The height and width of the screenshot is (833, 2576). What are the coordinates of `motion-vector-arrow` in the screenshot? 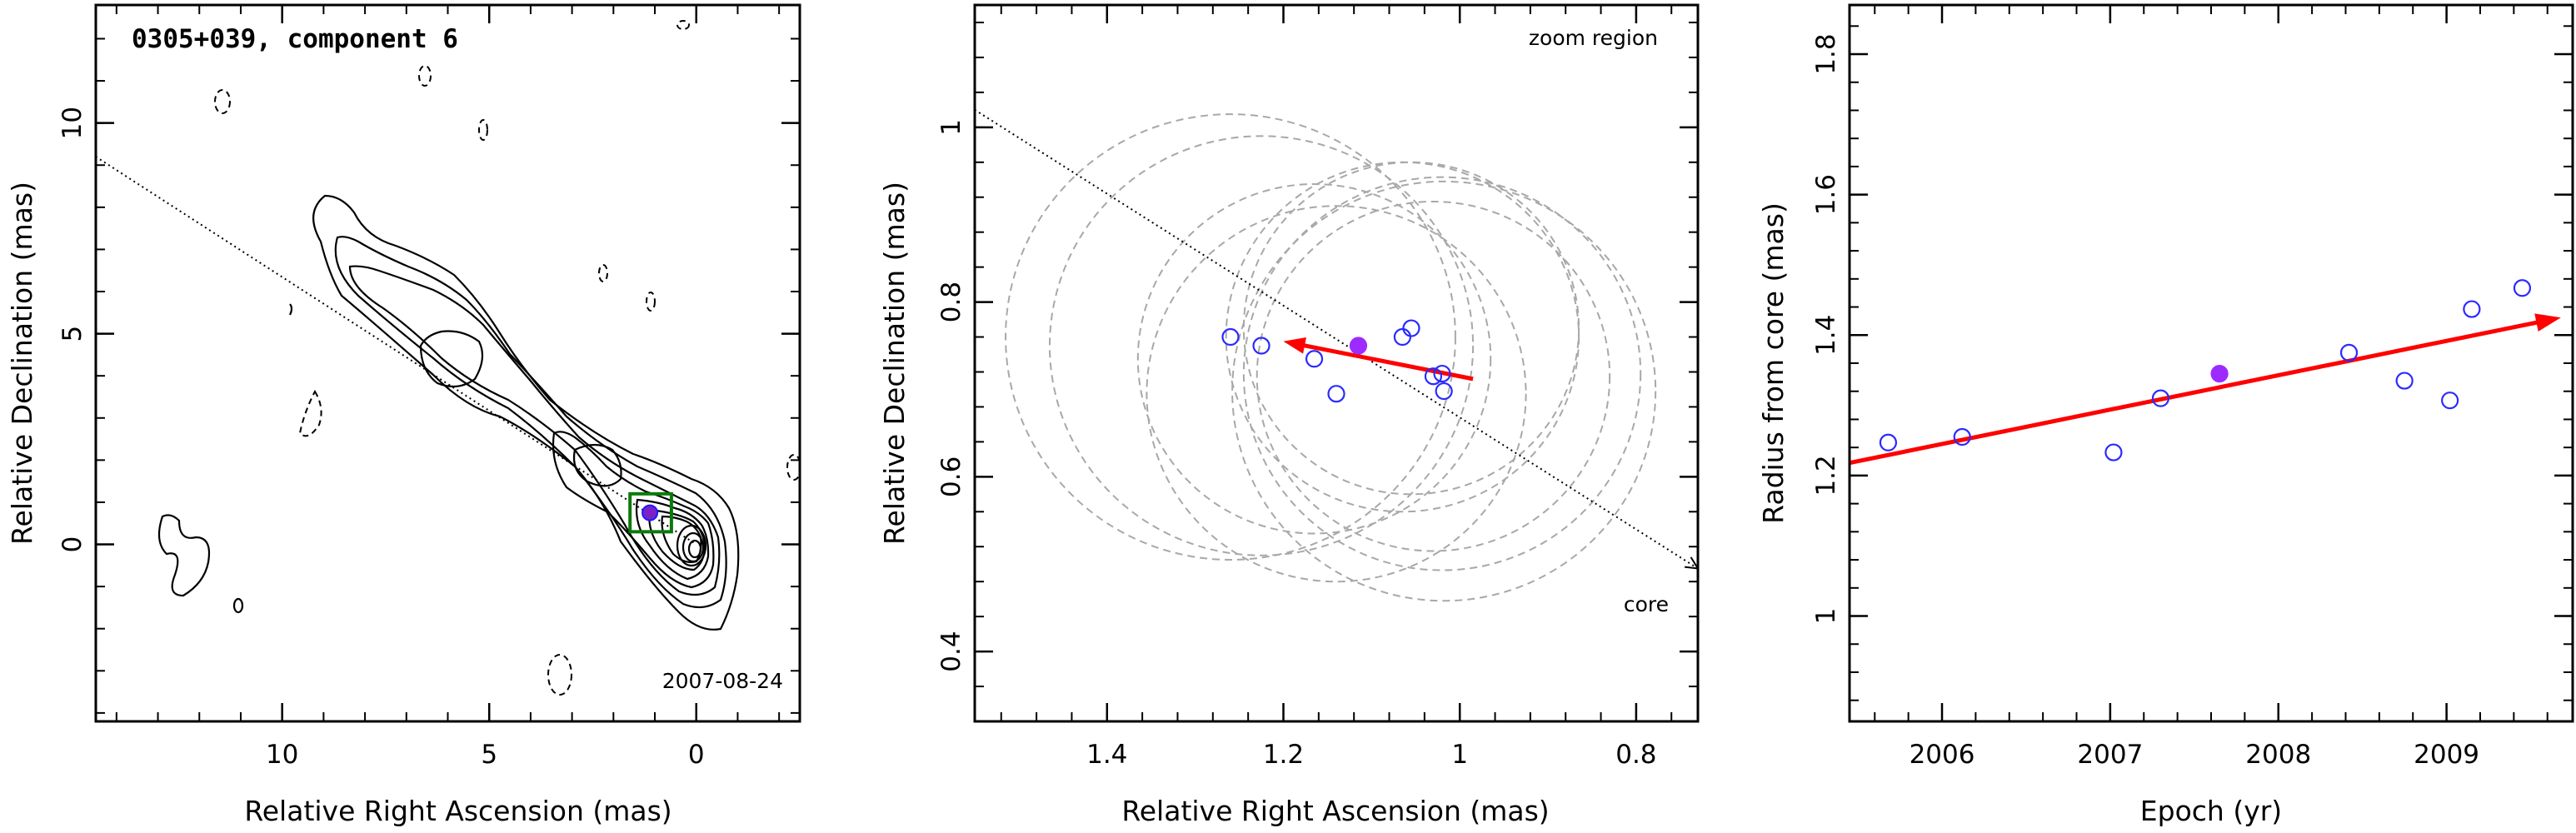 It's located at (1385, 362).